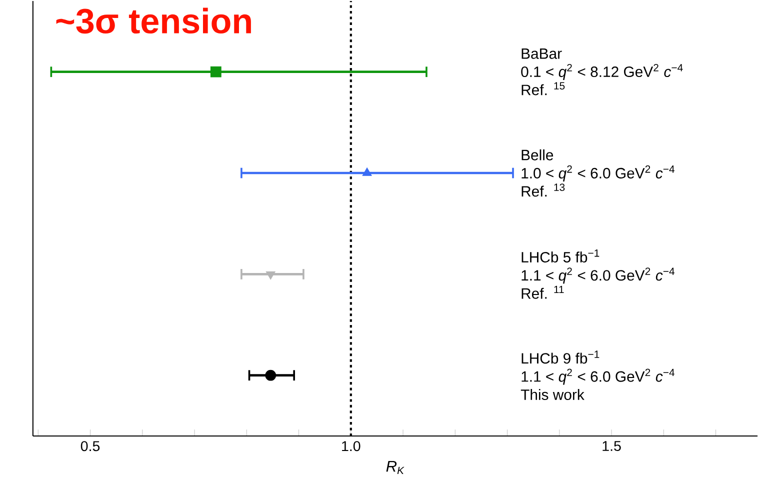 The height and width of the screenshot is (500, 758). I want to click on text: Belle, so click(538, 154).